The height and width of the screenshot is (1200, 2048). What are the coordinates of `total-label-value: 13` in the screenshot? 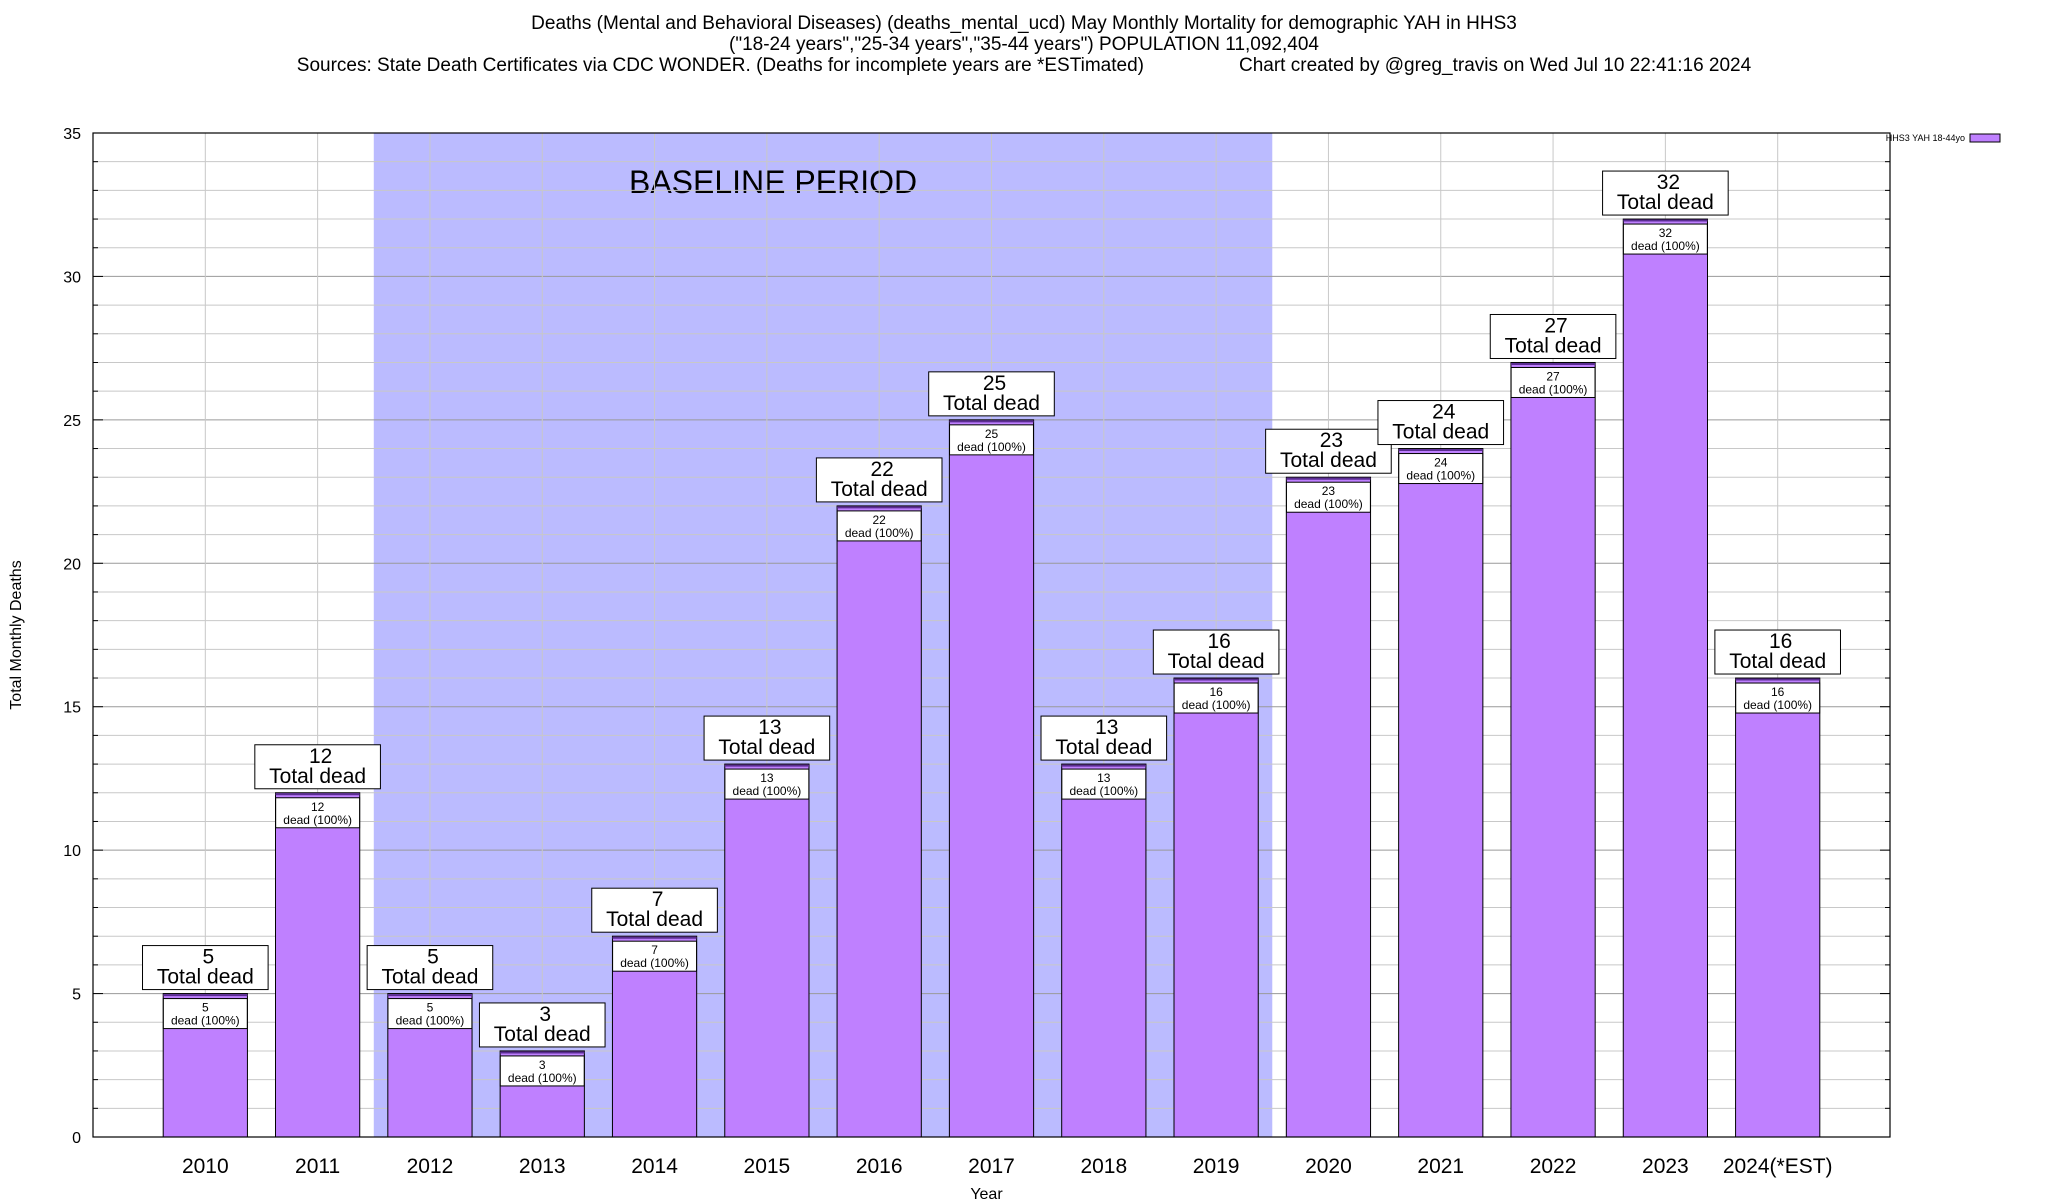 It's located at (769, 727).